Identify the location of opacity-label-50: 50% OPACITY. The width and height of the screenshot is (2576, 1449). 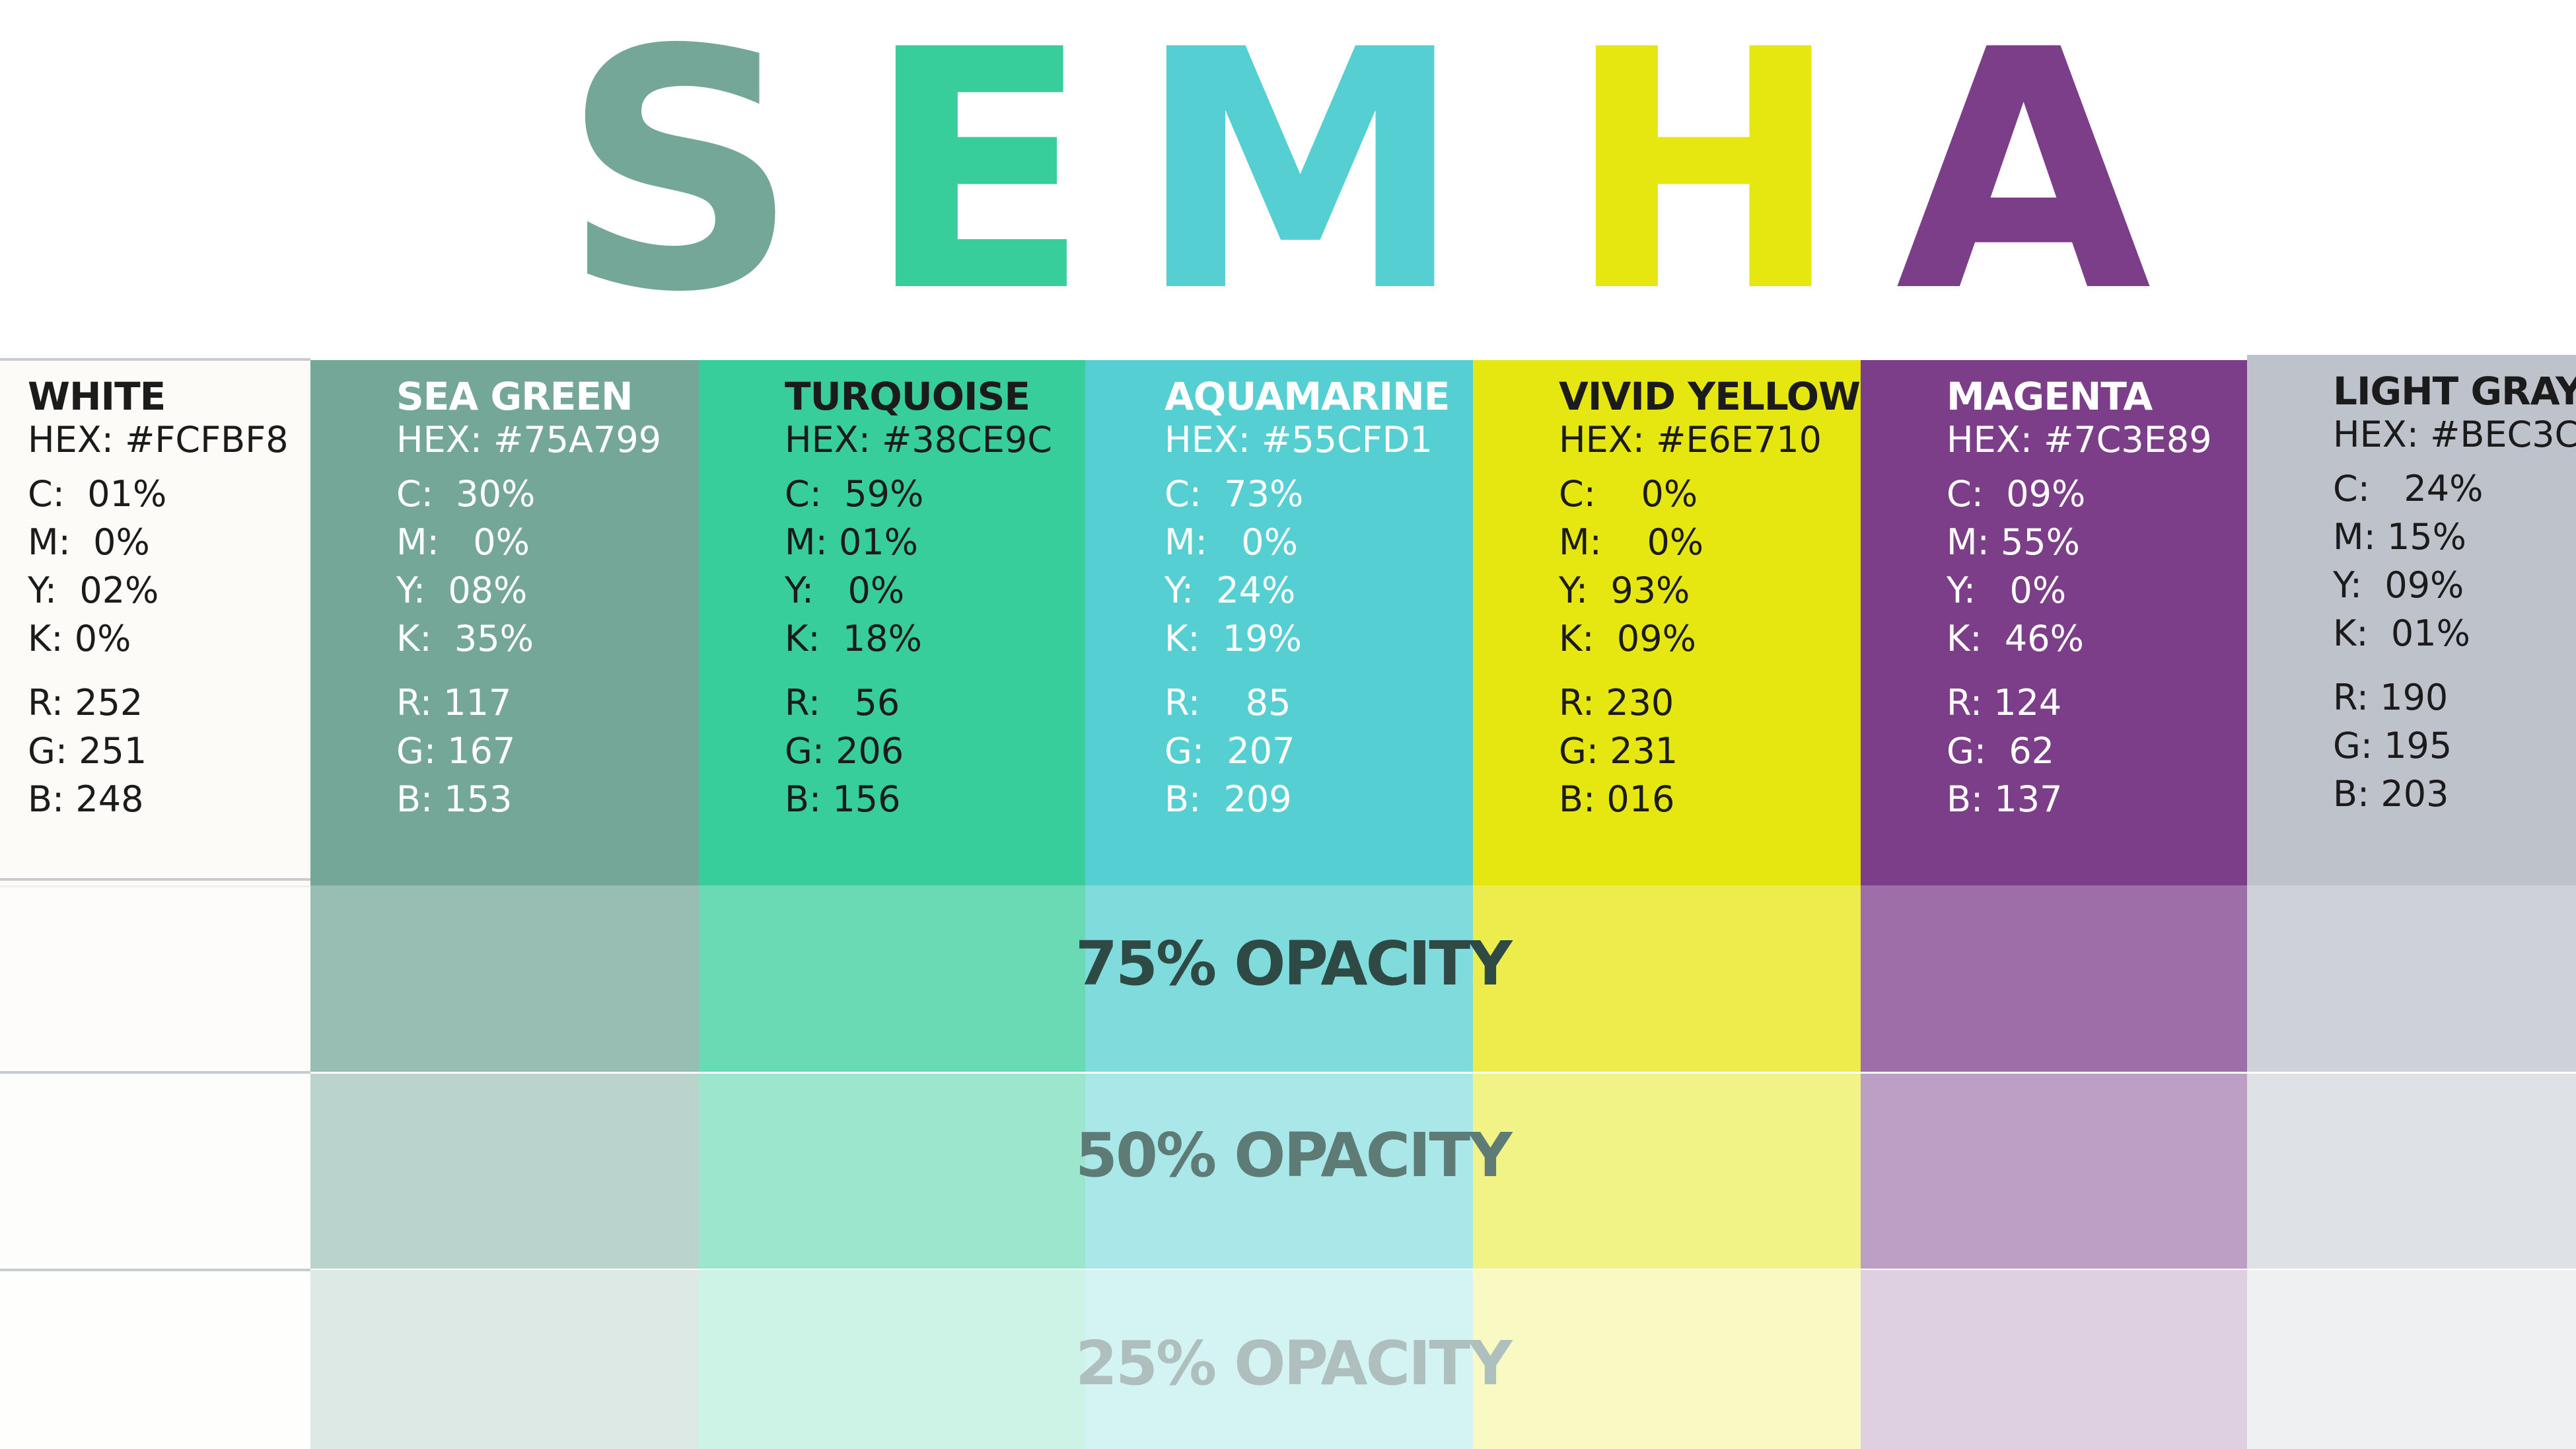
(1294, 1155).